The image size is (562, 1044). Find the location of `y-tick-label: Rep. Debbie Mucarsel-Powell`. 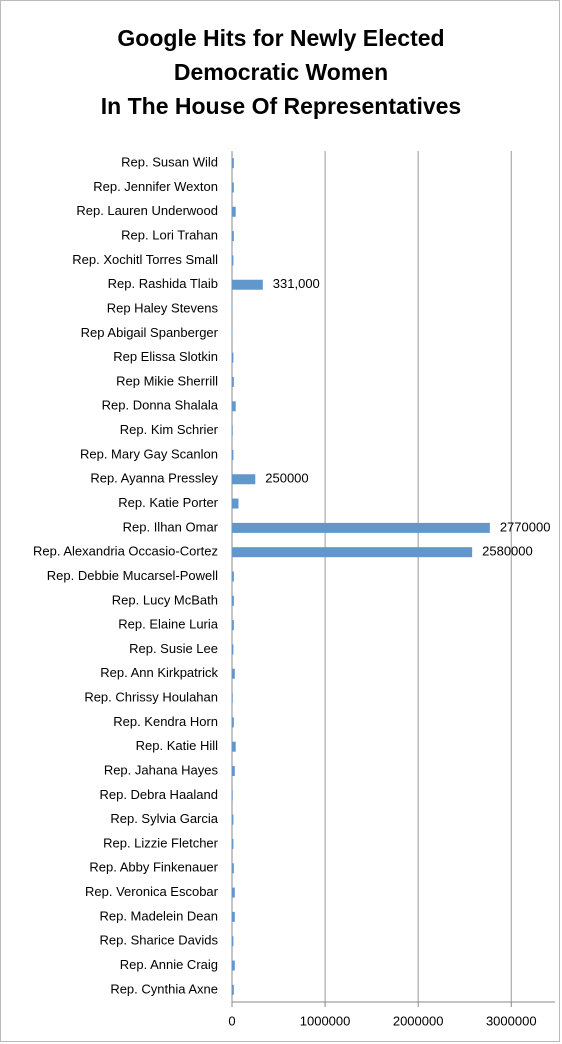

y-tick-label: Rep. Debbie Mucarsel-Powell is located at coordinates (132, 575).